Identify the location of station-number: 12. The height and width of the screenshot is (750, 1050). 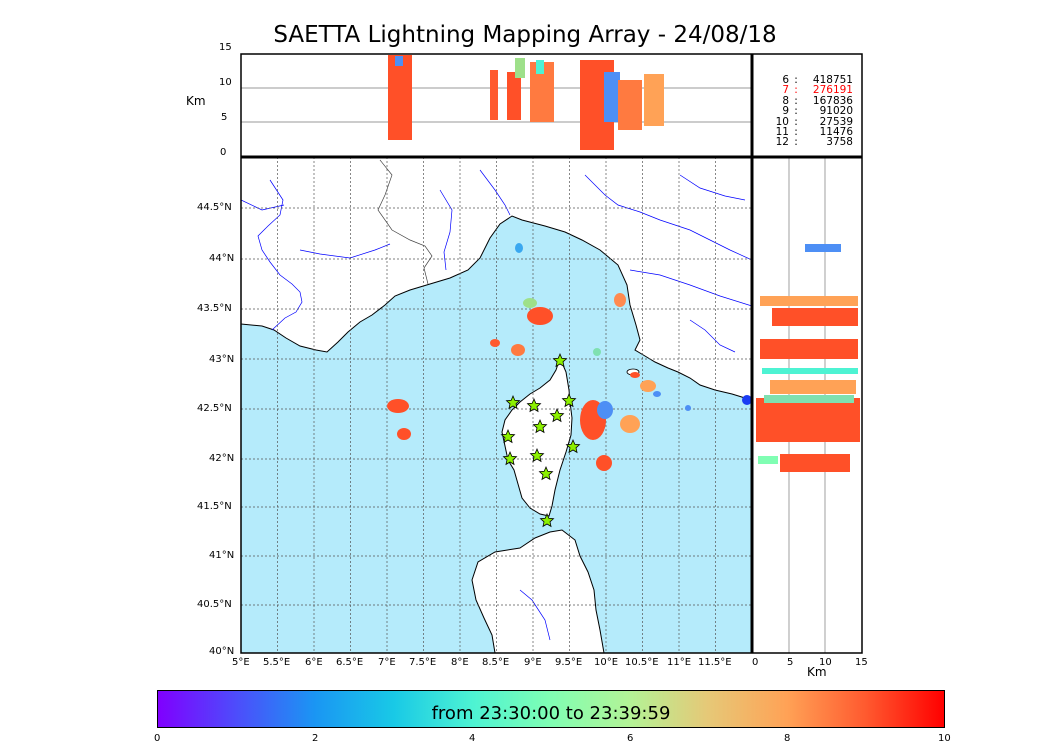
(782, 142).